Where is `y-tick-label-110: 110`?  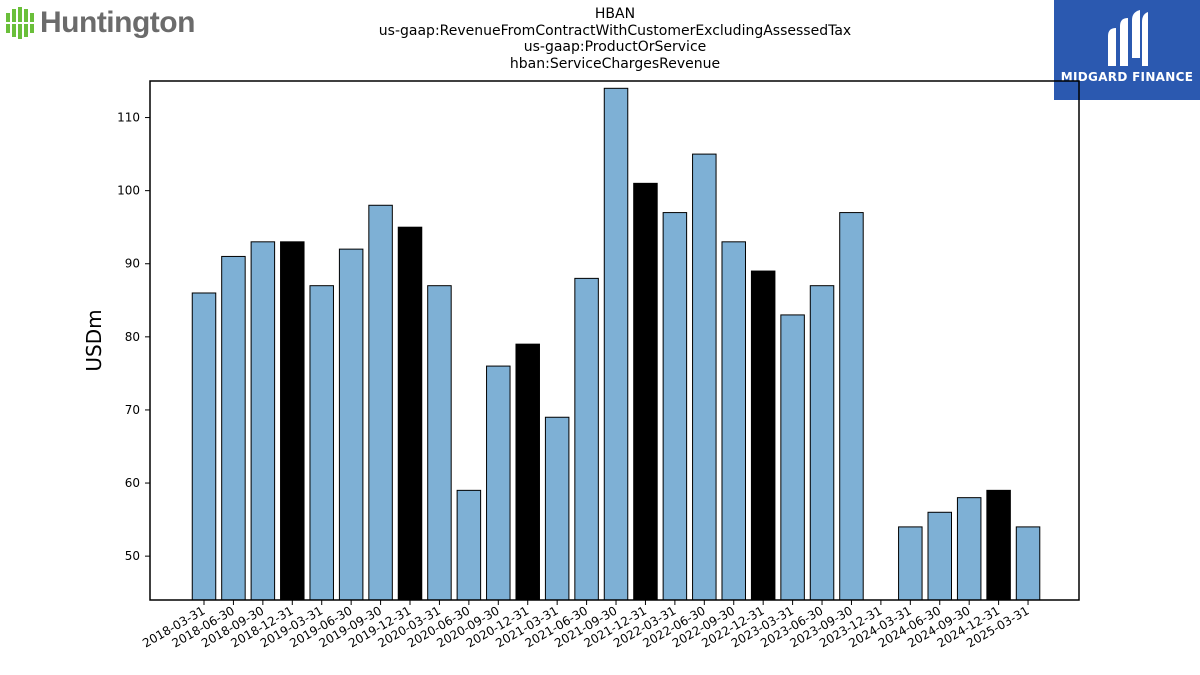
y-tick-label-110: 110 is located at coordinates (128, 118).